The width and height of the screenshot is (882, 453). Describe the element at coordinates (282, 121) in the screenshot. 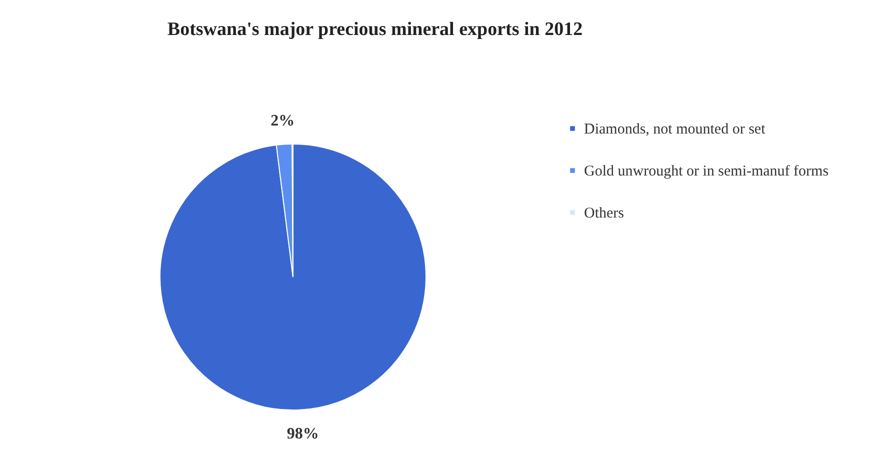

I see `data-label: 2%` at that location.